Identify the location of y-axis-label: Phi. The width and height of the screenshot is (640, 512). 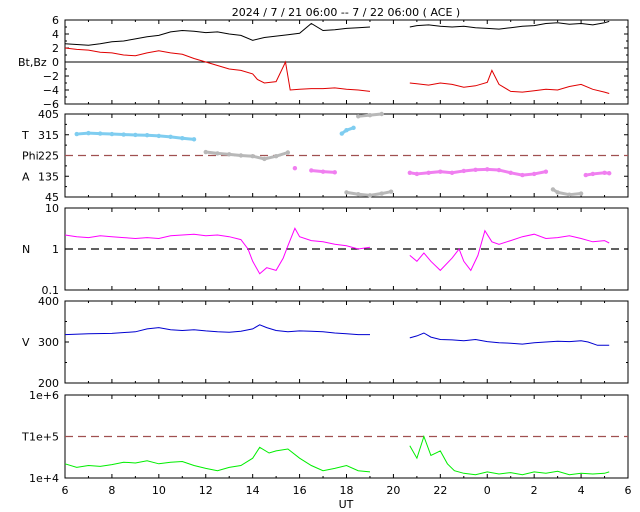
(30, 156).